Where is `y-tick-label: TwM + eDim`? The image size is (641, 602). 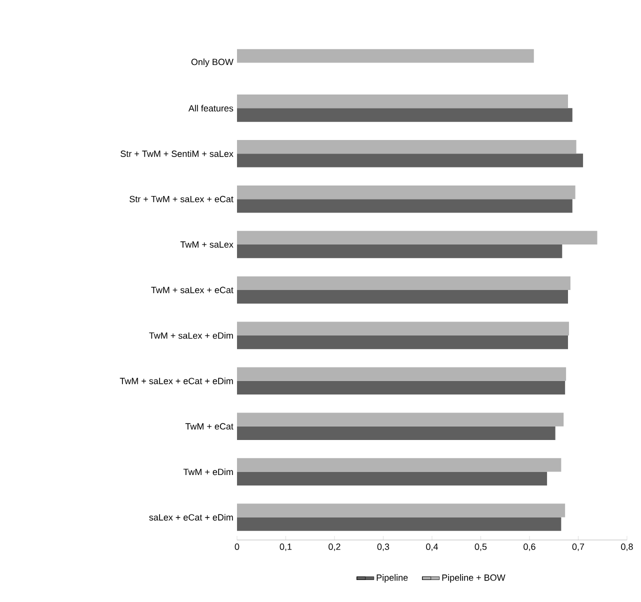
y-tick-label: TwM + eDim is located at coordinates (208, 472).